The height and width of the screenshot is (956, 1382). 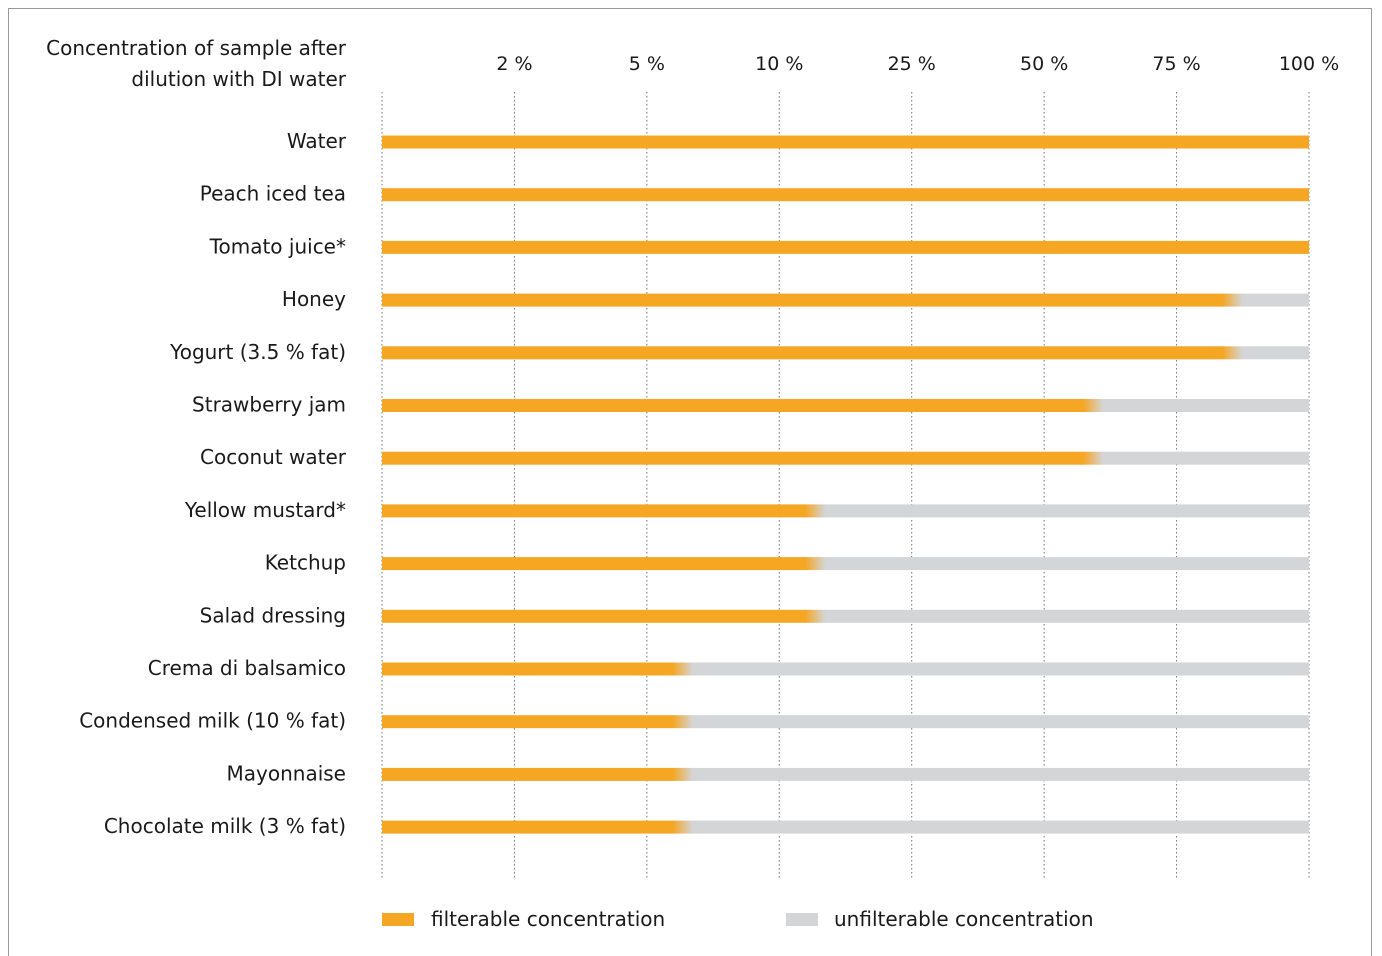 What do you see at coordinates (196, 48) in the screenshot?
I see `header-label-line1: Concentration of sample after` at bounding box center [196, 48].